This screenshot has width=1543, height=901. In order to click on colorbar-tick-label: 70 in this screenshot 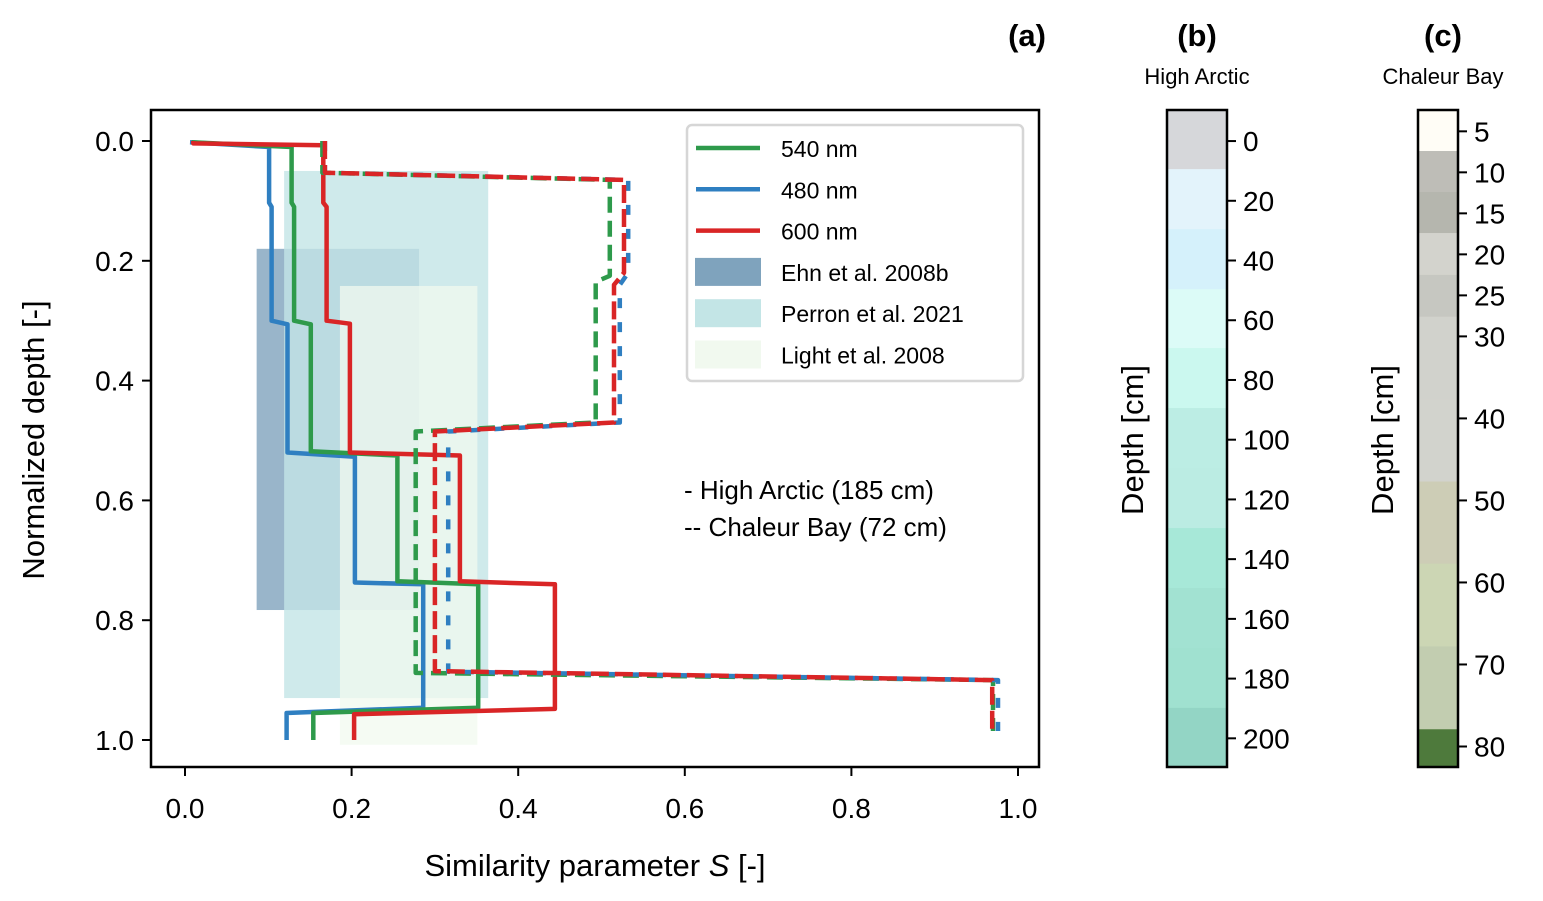, I will do `click(1489, 664)`.